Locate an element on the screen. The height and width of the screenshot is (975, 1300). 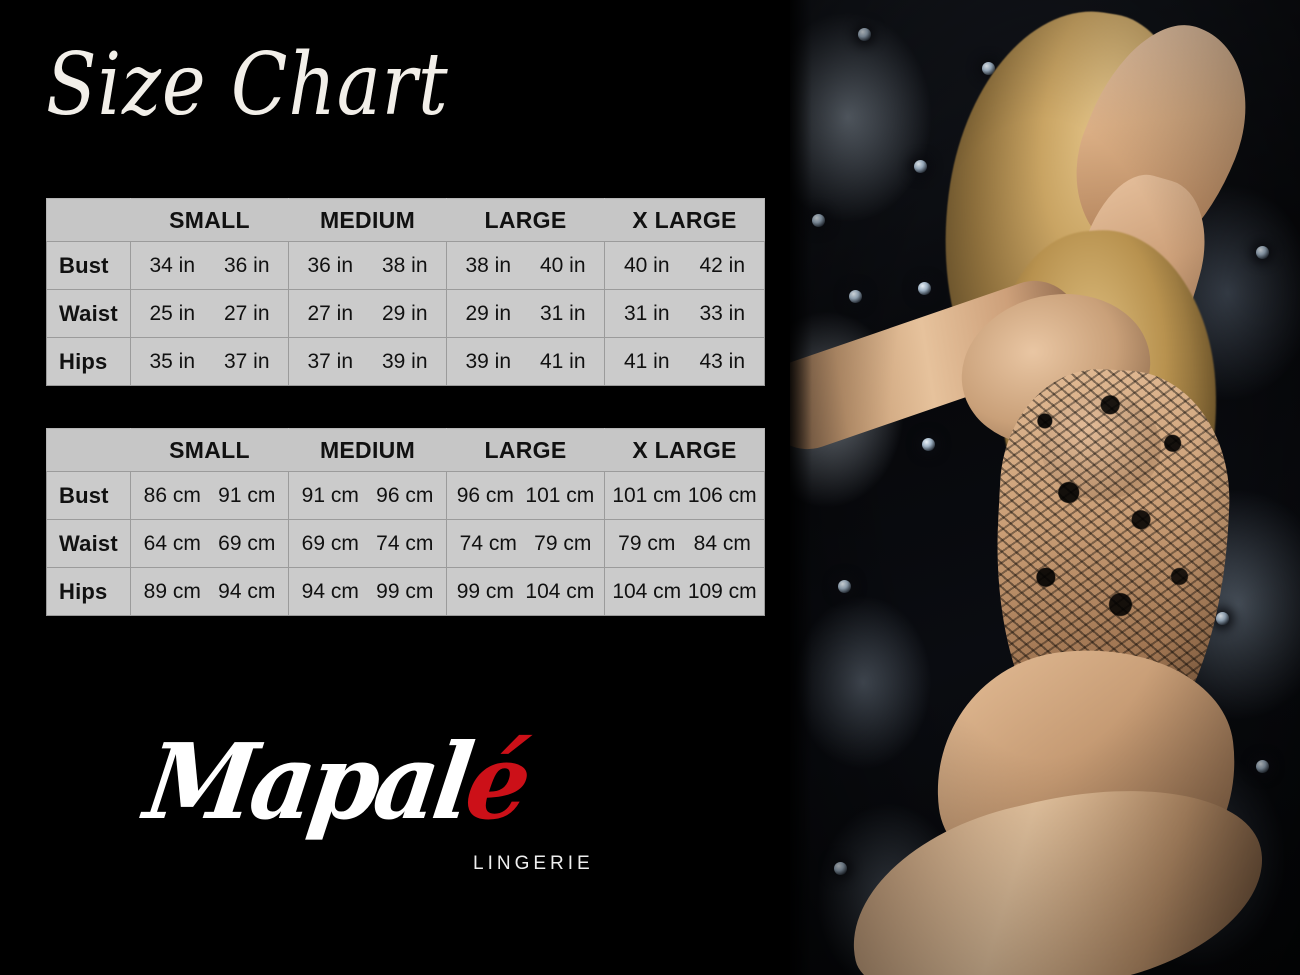
value-min: 89 cm is located at coordinates (172, 591).